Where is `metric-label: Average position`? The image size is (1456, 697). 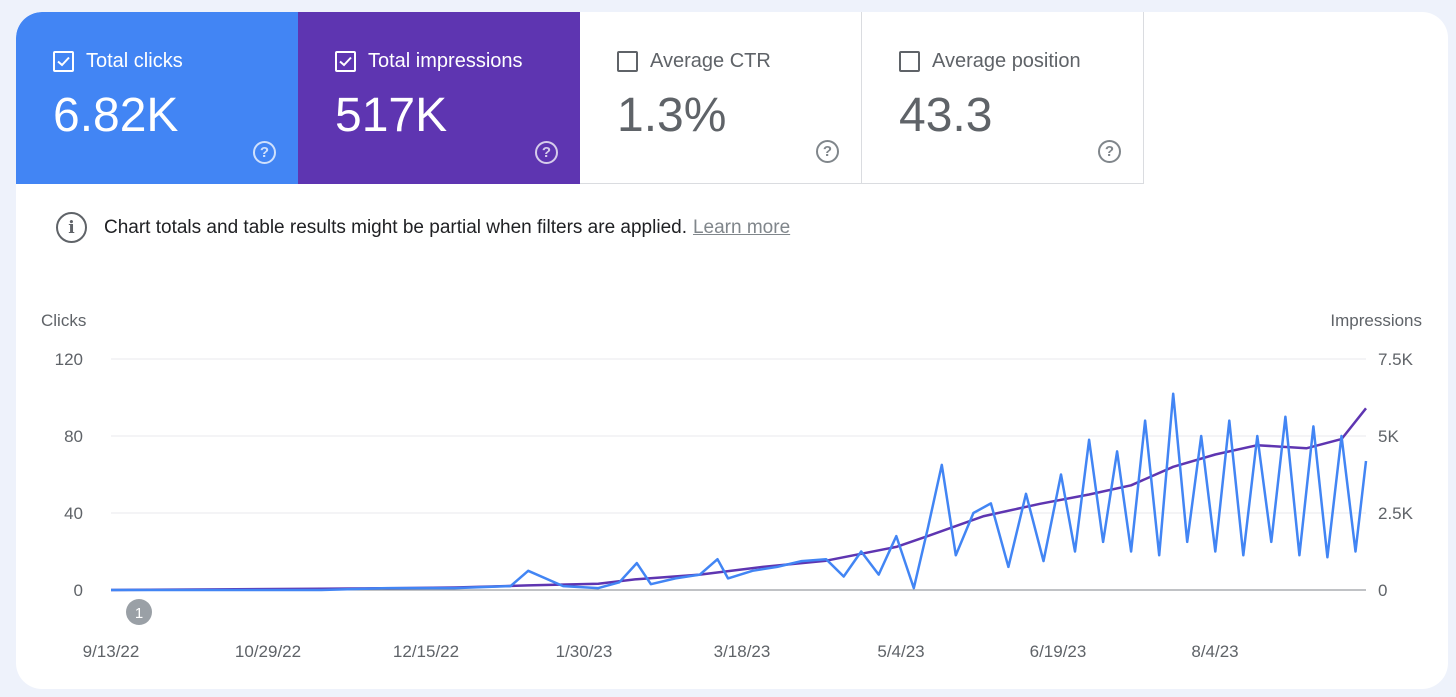
metric-label: Average position is located at coordinates (1006, 61).